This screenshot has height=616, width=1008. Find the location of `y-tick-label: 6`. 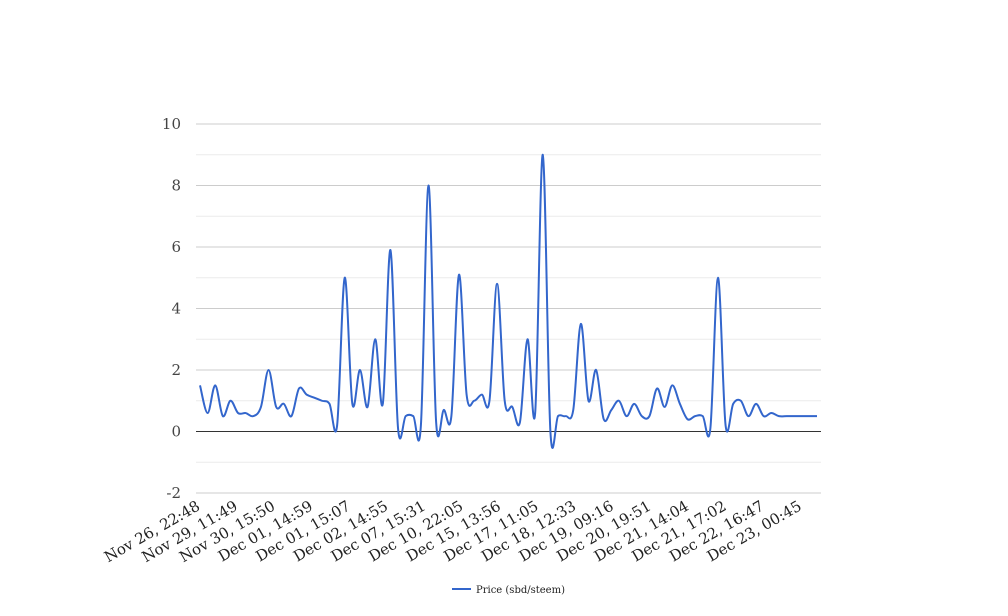

y-tick-label: 6 is located at coordinates (176, 247).